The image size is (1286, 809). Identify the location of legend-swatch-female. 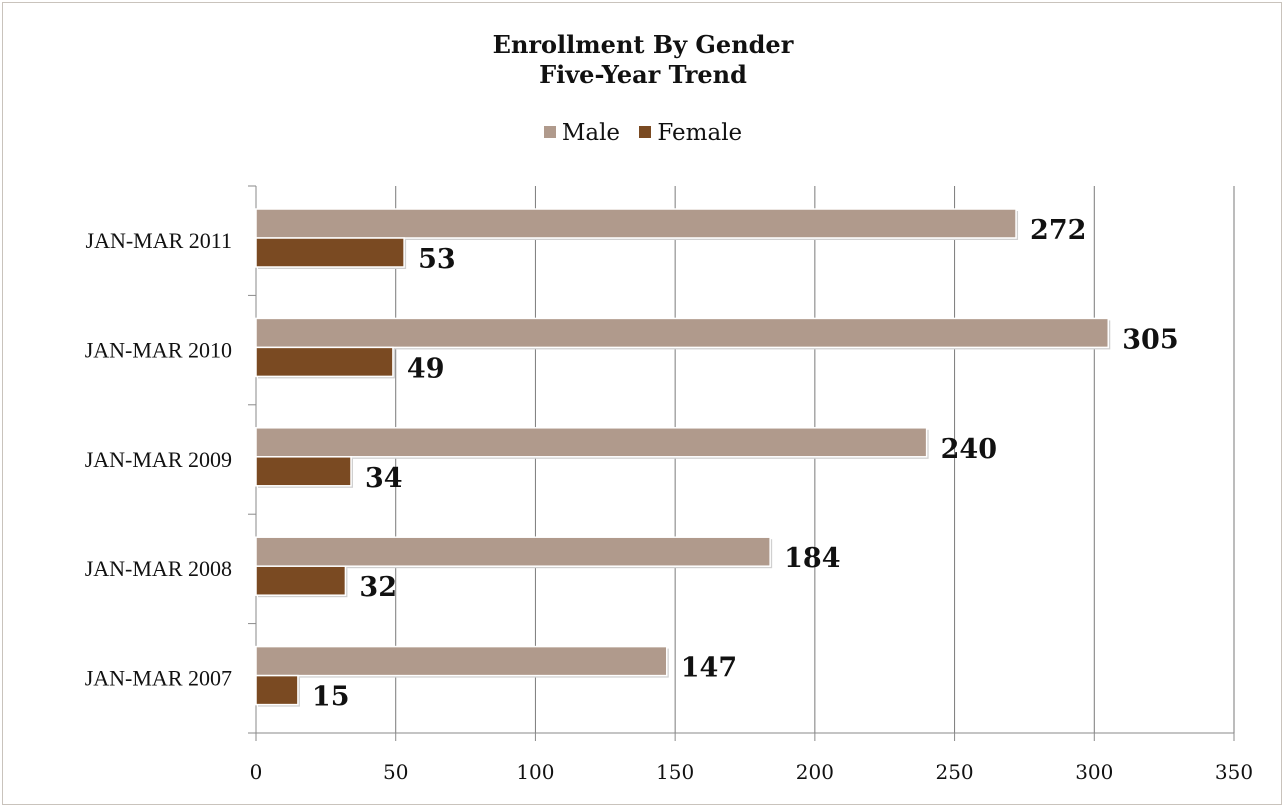
(645, 132).